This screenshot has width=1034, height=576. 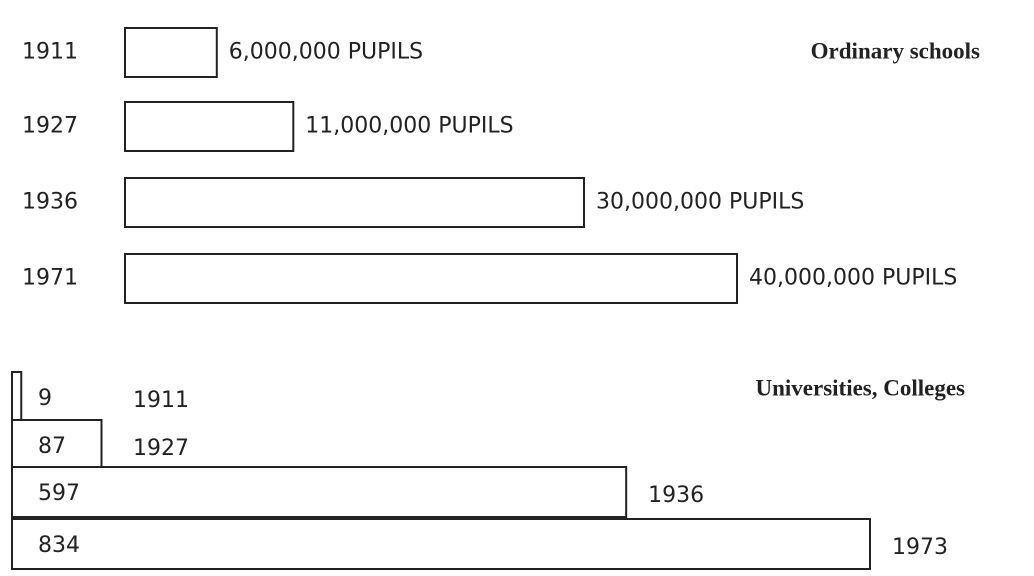 What do you see at coordinates (52, 446) in the screenshot?
I see `value-label: 87` at bounding box center [52, 446].